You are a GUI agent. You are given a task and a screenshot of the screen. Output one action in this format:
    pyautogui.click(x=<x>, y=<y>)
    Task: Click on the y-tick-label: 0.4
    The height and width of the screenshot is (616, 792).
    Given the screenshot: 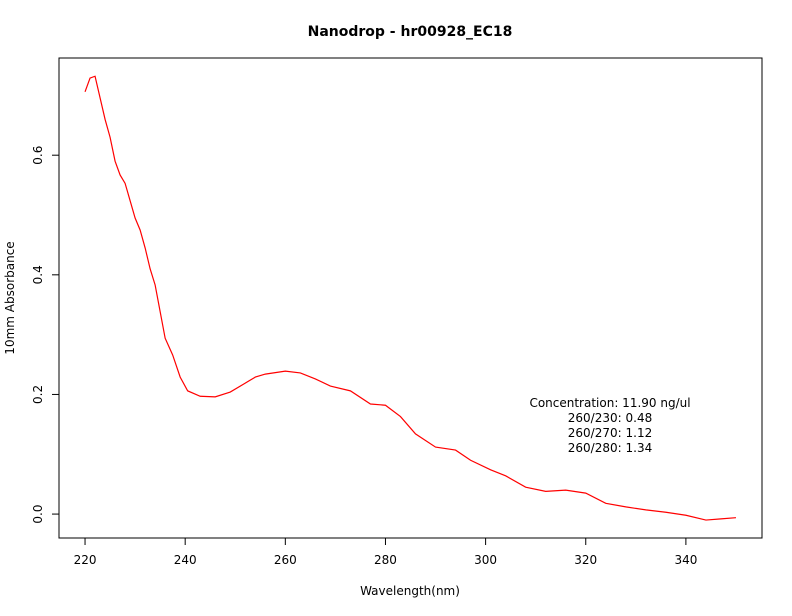 What is the action you would take?
    pyautogui.click(x=38, y=274)
    